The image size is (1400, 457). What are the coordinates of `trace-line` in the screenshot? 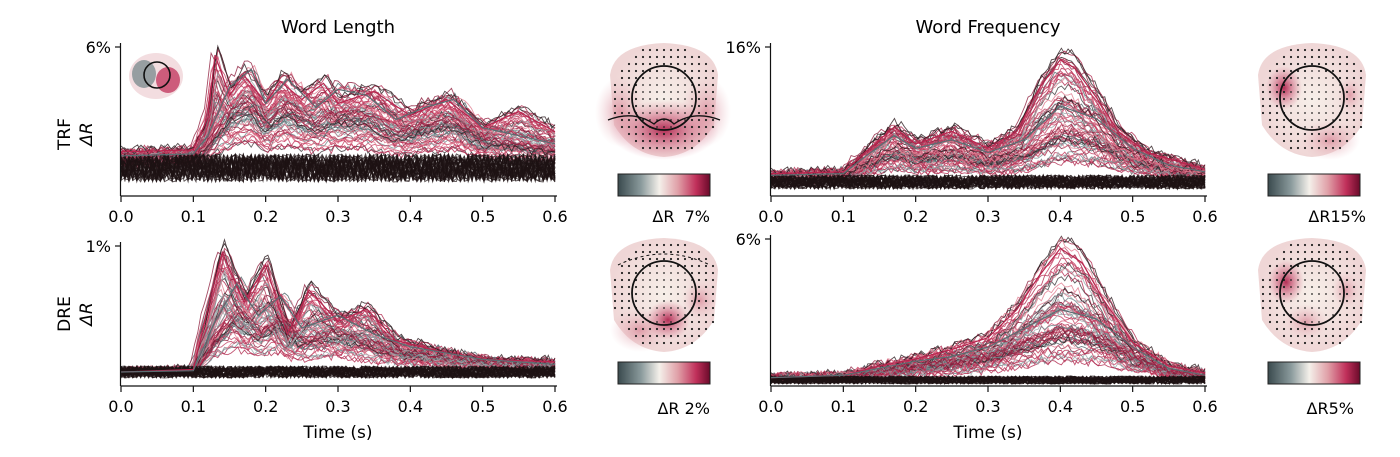 It's located at (338, 113).